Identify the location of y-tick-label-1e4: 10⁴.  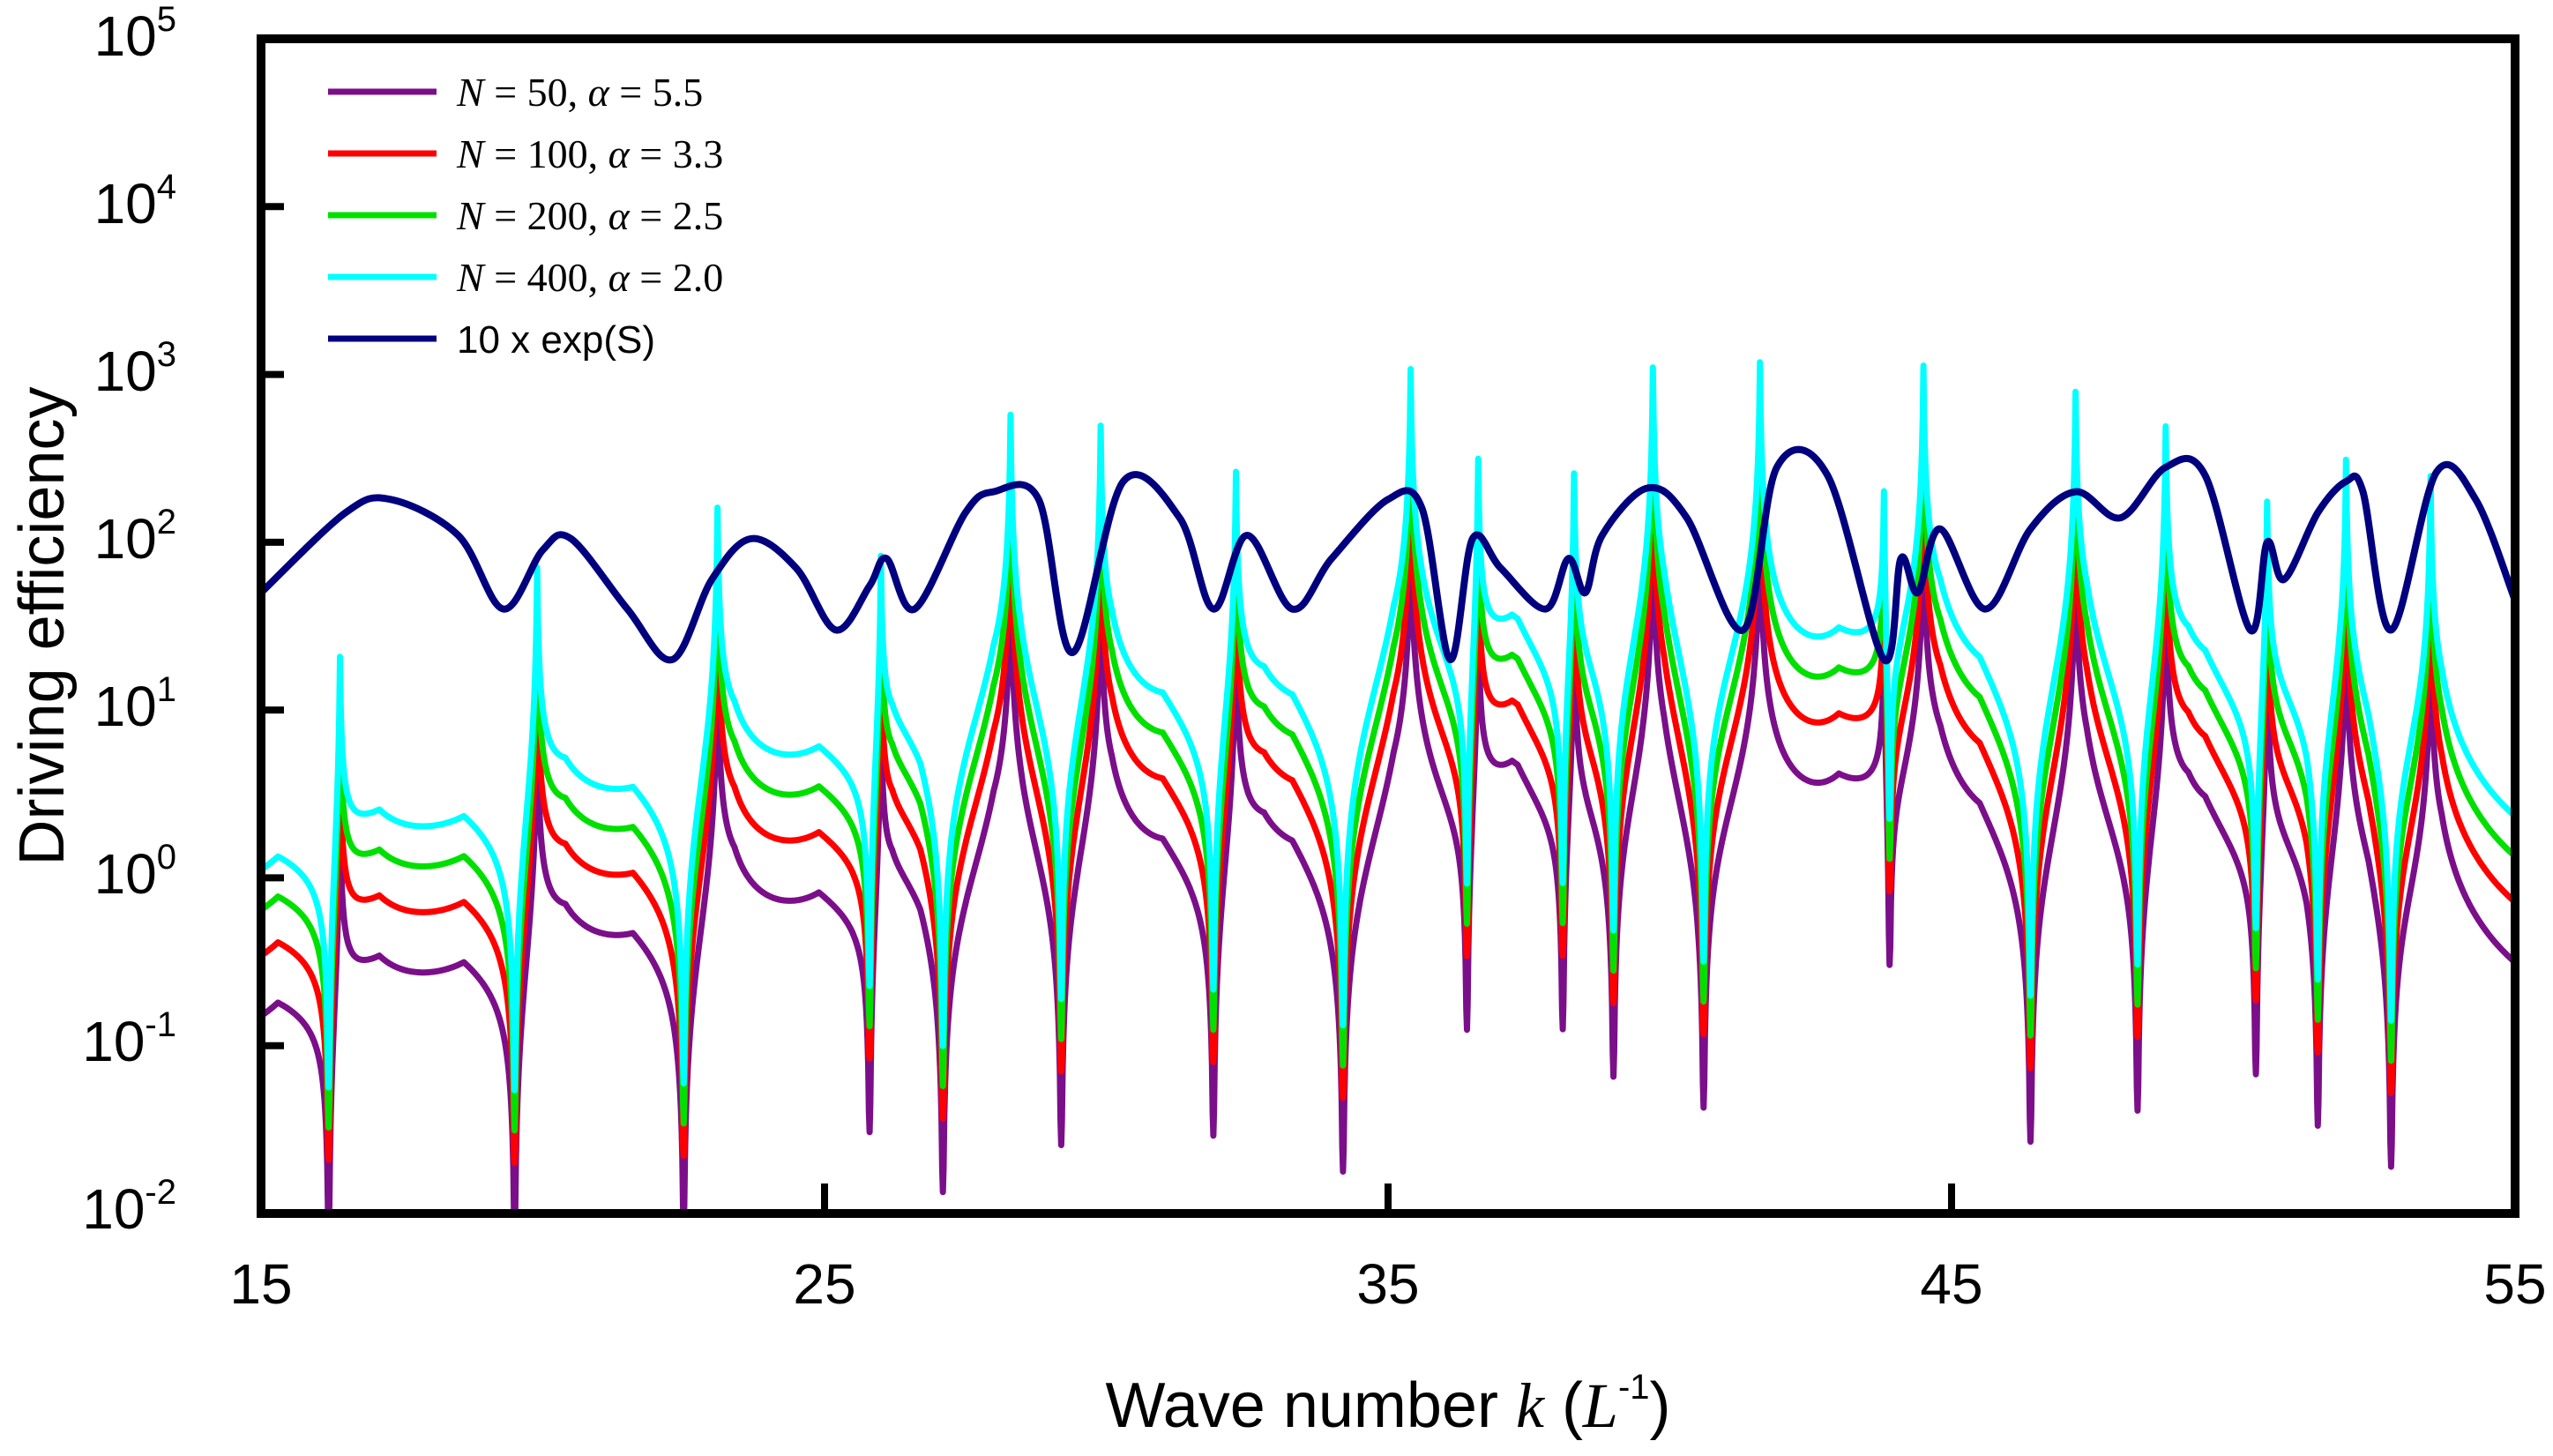
(135, 201).